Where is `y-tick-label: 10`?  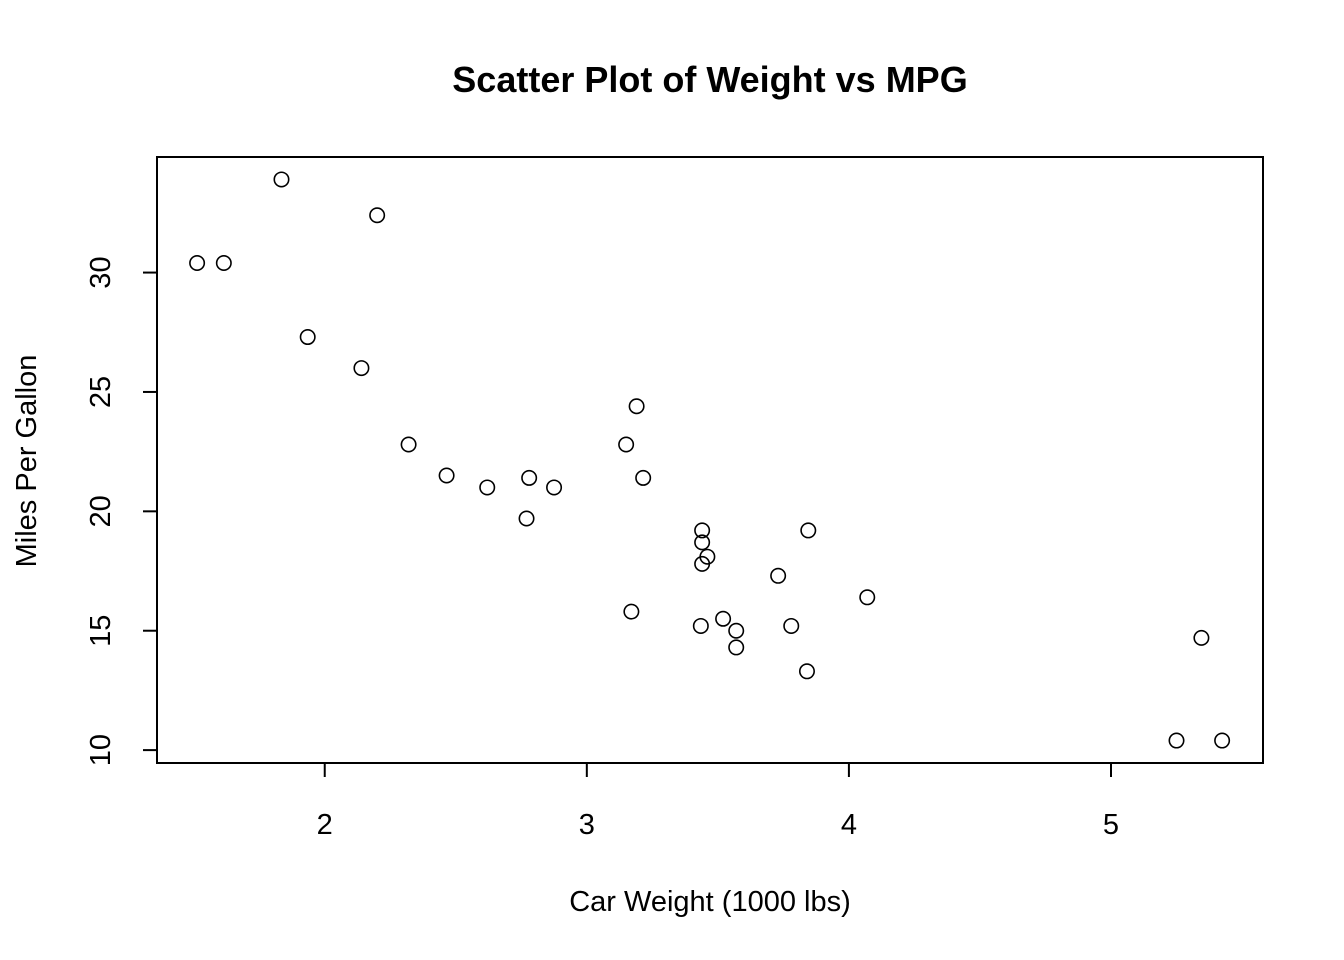
y-tick-label: 10 is located at coordinates (101, 750).